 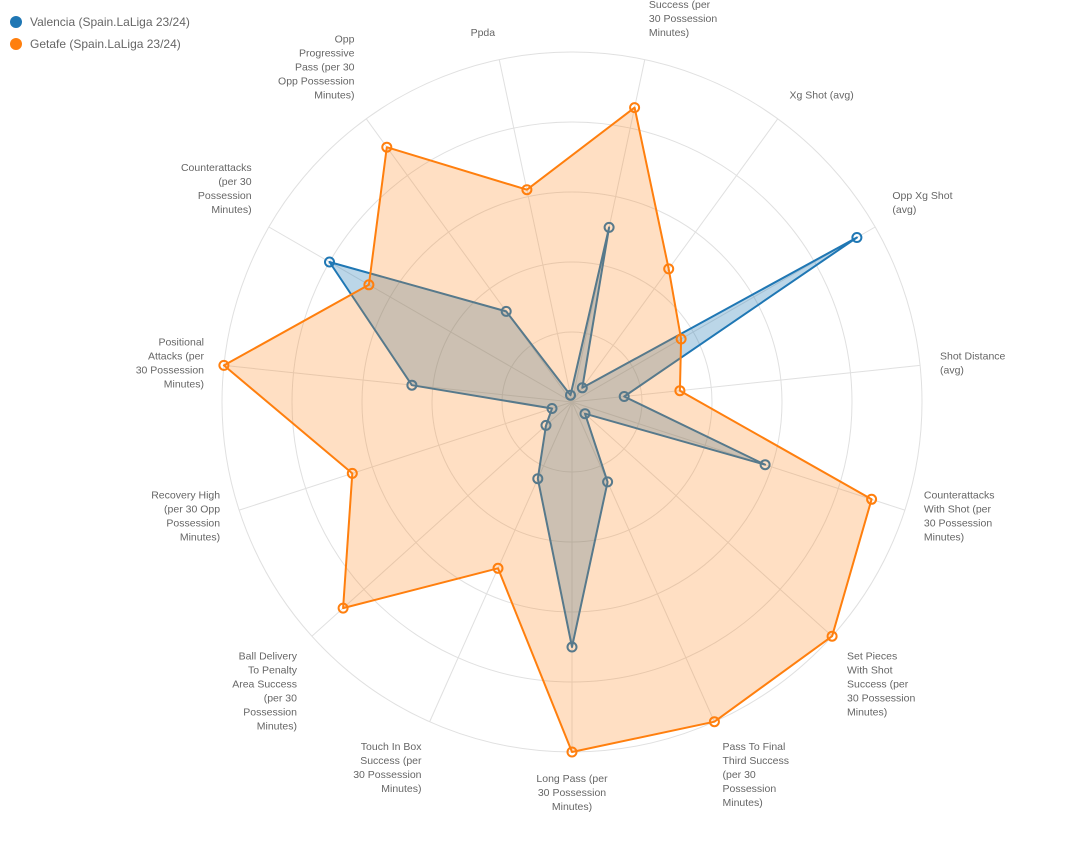 I want to click on axis-label-line: Success (per, so click(x=391, y=761).